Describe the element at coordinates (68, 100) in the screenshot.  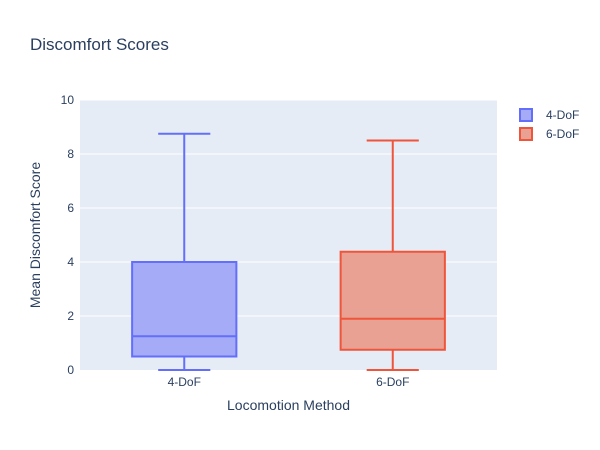
I see `y-tick-label: 10` at that location.